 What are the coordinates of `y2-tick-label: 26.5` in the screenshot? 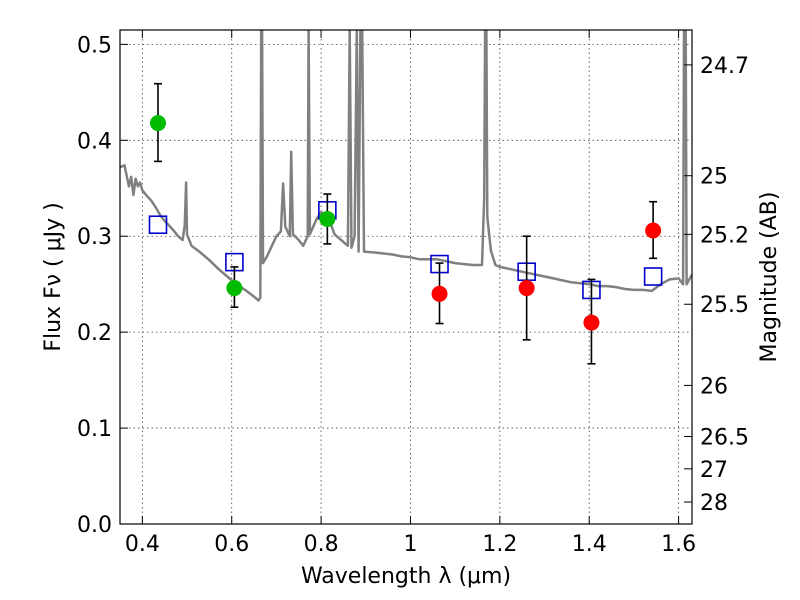 It's located at (724, 438).